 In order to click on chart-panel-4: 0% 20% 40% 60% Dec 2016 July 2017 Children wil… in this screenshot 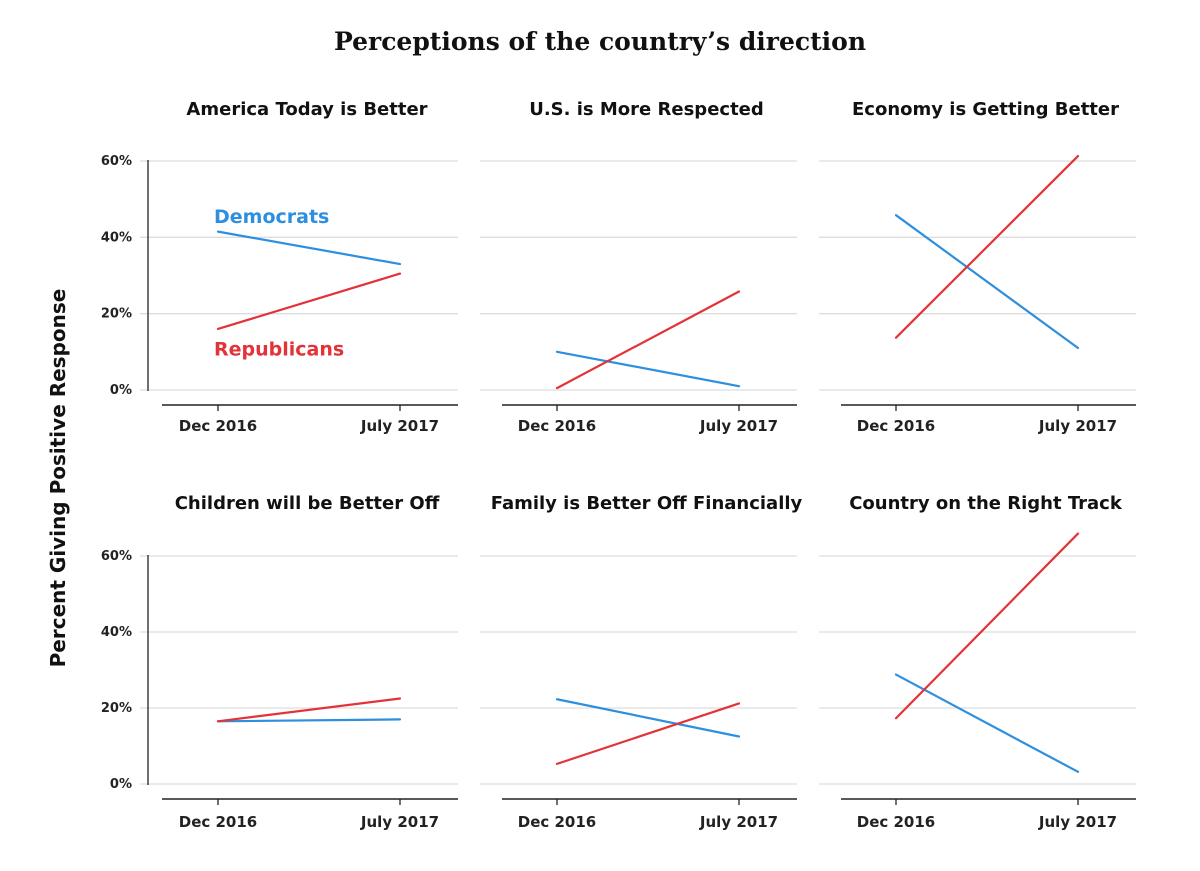, I will do `click(279, 662)`.